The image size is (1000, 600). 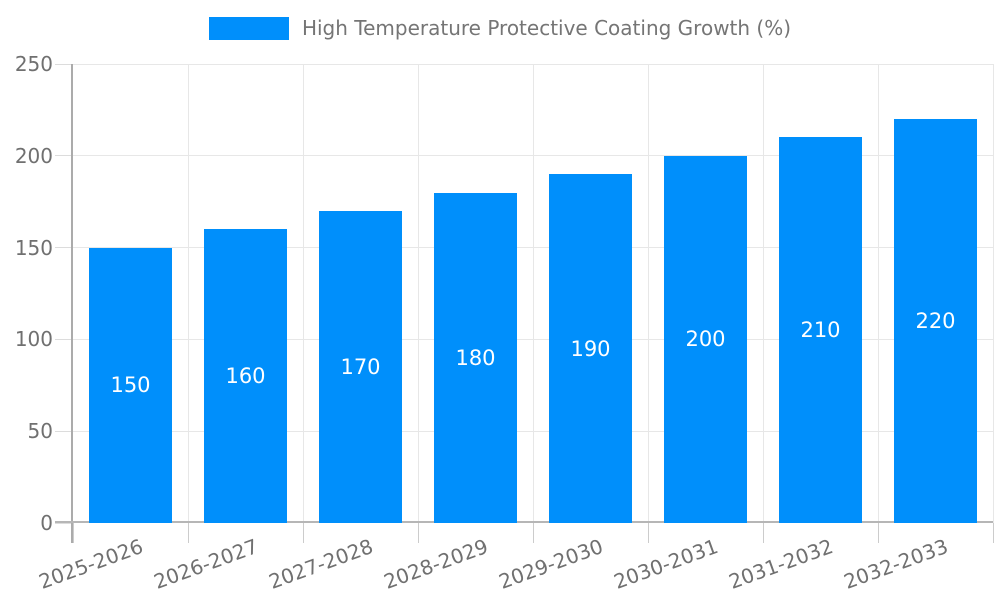 What do you see at coordinates (33, 247) in the screenshot?
I see `y-tick-label: 150` at bounding box center [33, 247].